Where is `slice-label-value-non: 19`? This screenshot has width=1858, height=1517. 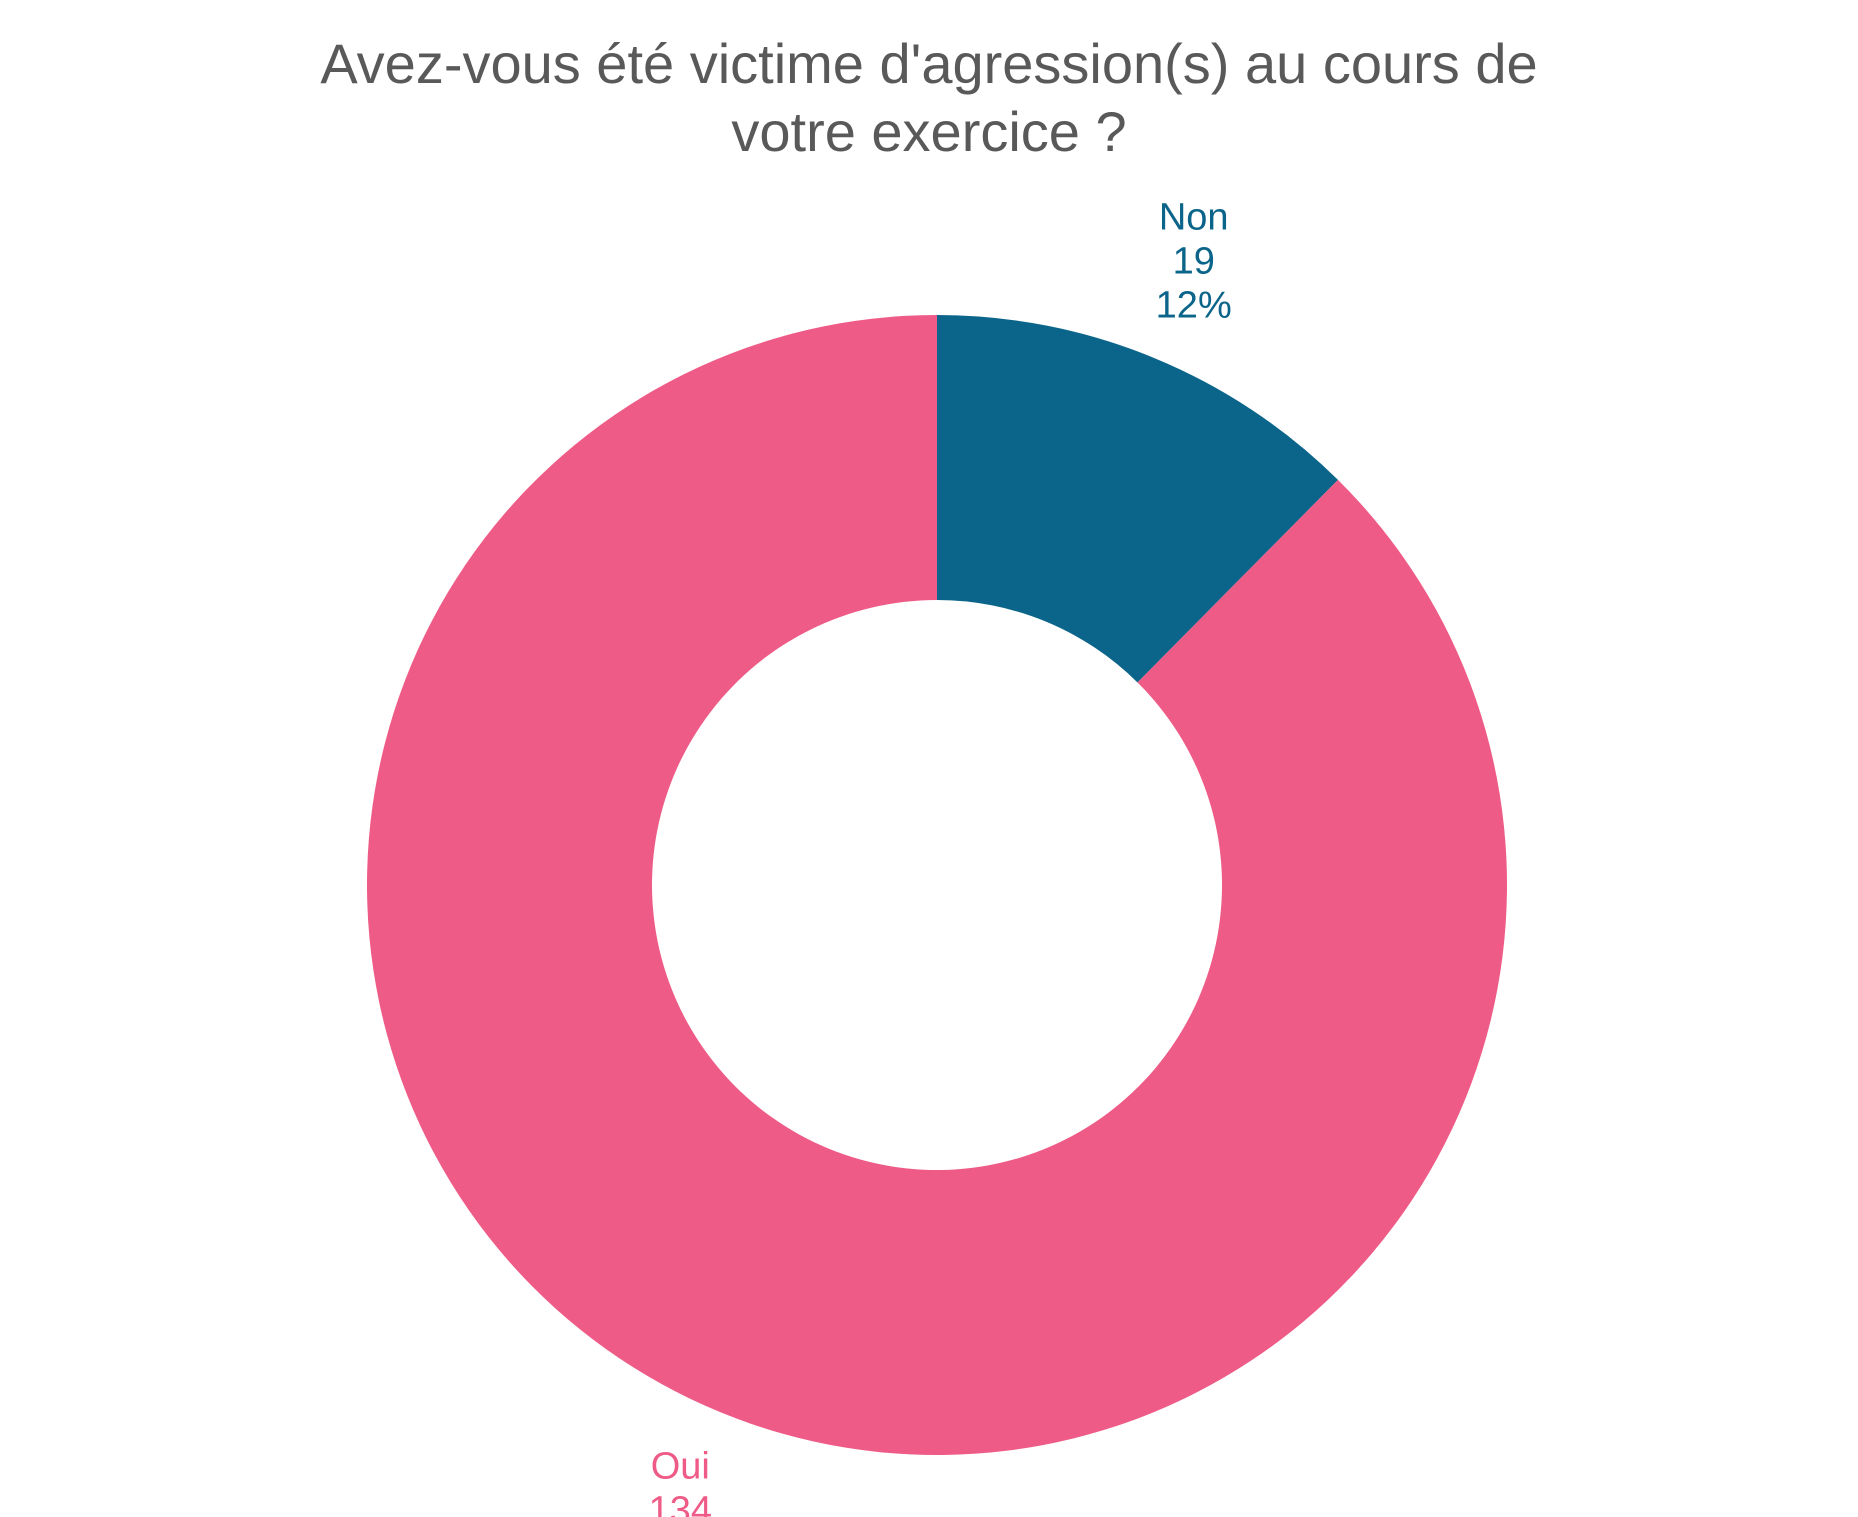 slice-label-value-non: 19 is located at coordinates (1194, 262).